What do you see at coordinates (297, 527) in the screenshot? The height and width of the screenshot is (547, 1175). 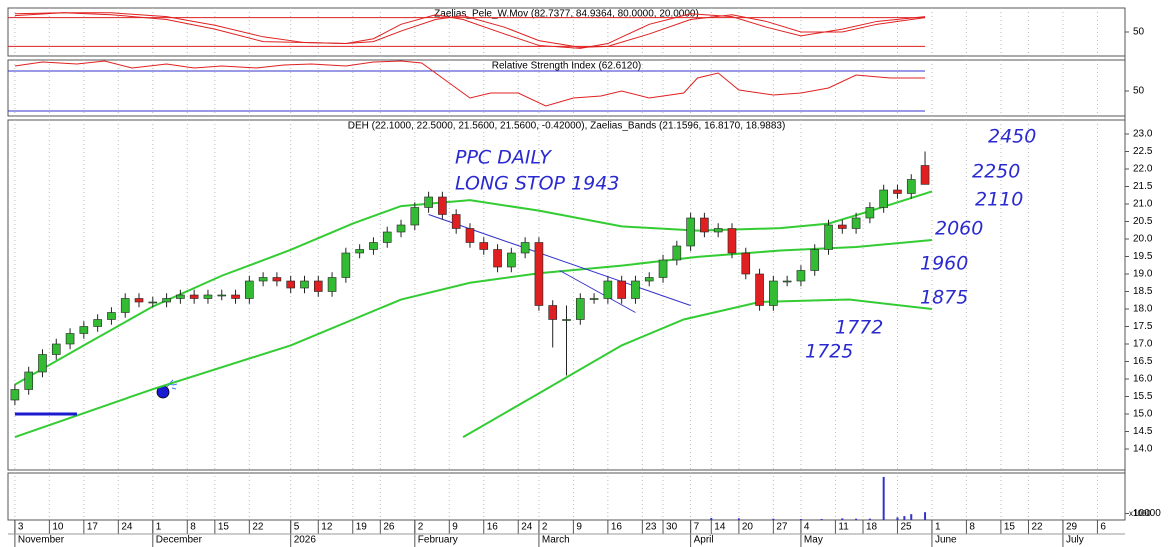 I see `x-tick-label: 5` at bounding box center [297, 527].